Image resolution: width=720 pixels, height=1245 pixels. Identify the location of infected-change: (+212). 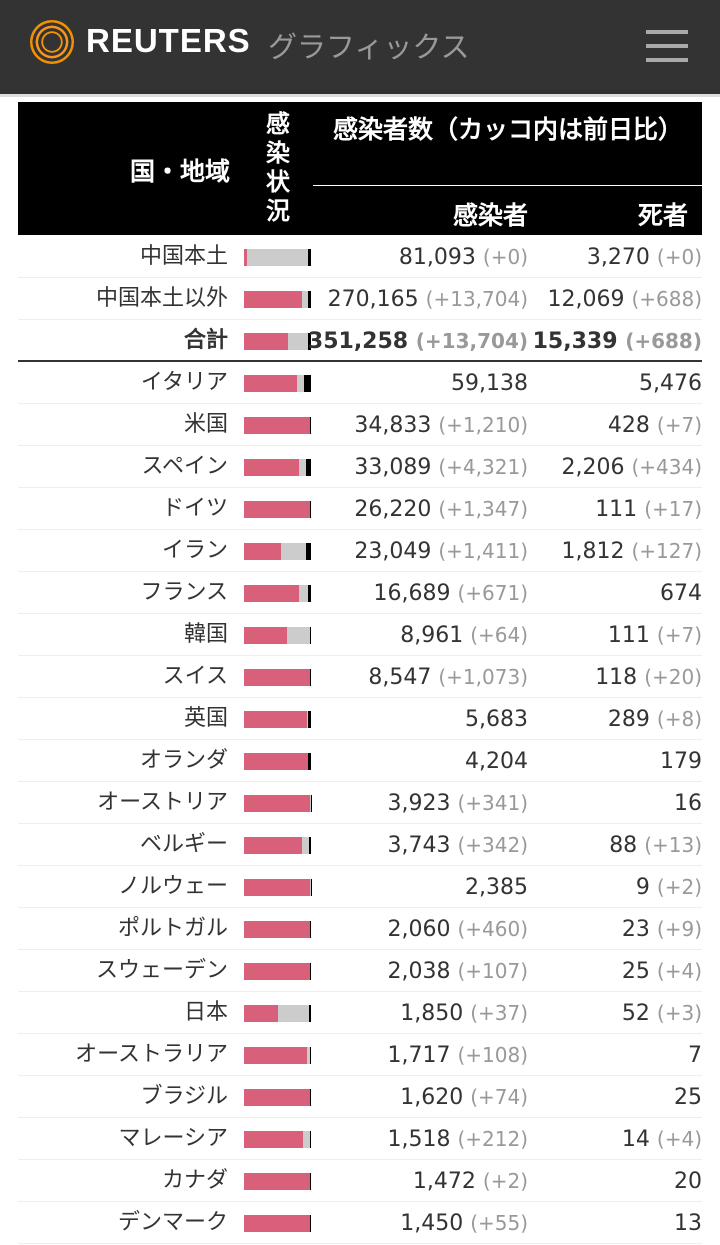
(492, 1139).